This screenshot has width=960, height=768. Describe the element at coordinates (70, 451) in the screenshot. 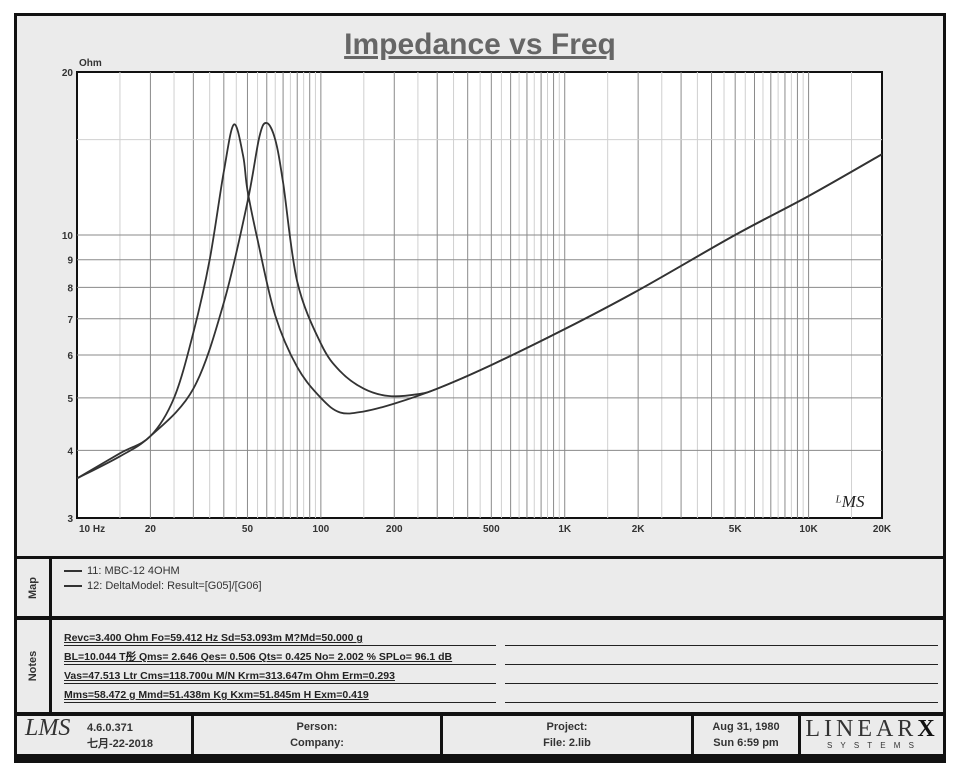

I see `y-tick-label: 4` at that location.